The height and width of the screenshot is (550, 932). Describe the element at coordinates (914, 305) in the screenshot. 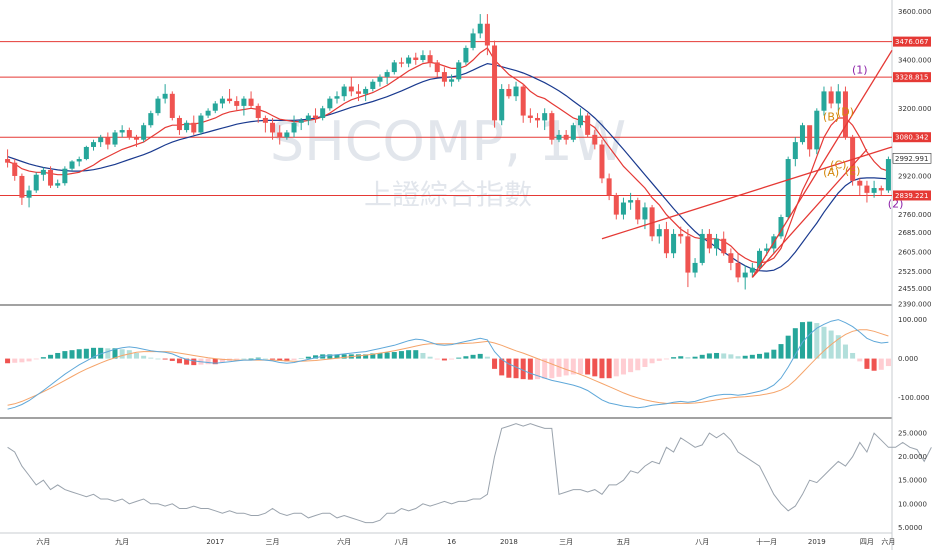

I see `price-tick-label: 2390.000` at that location.